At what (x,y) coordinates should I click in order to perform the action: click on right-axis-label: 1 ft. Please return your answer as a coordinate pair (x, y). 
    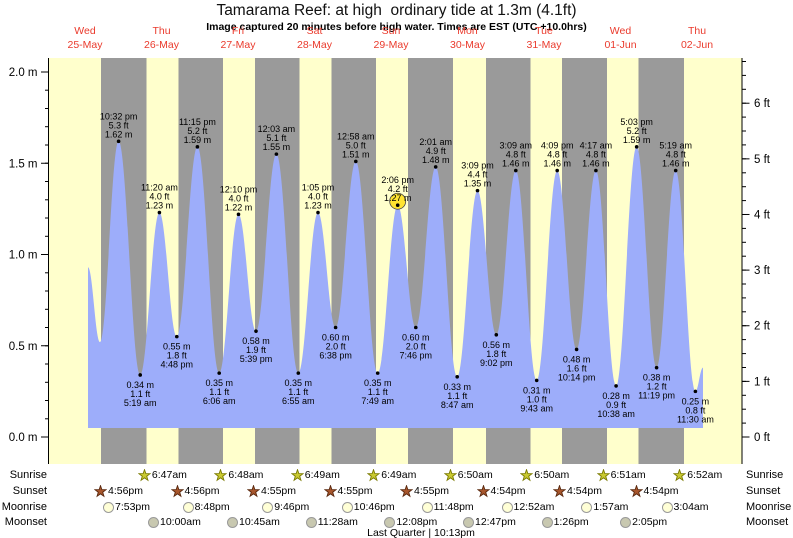
    Looking at the image, I should click on (762, 382).